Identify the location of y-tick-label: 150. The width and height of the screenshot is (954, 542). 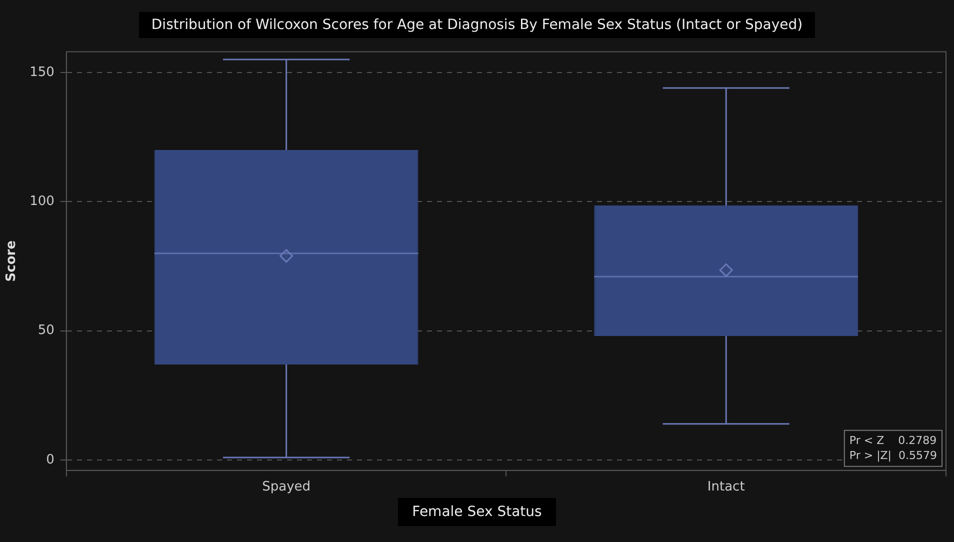
(42, 72).